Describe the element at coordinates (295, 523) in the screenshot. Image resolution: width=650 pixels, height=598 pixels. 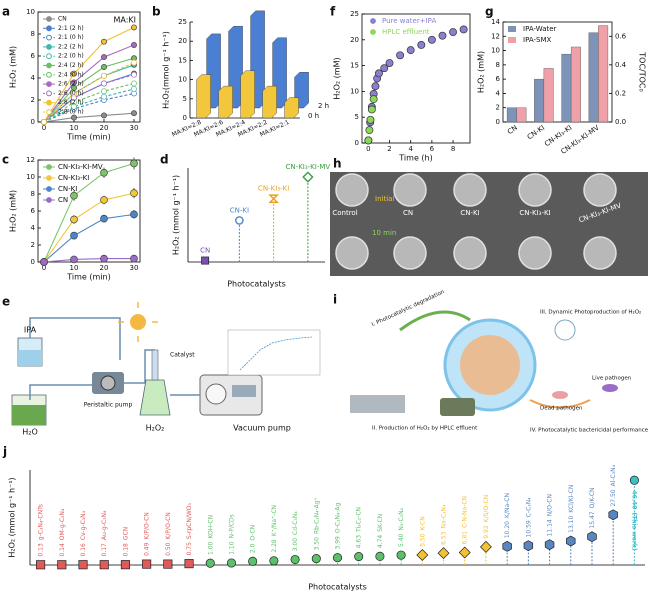
I see `category-label: Cd-C₃N₄` at that location.